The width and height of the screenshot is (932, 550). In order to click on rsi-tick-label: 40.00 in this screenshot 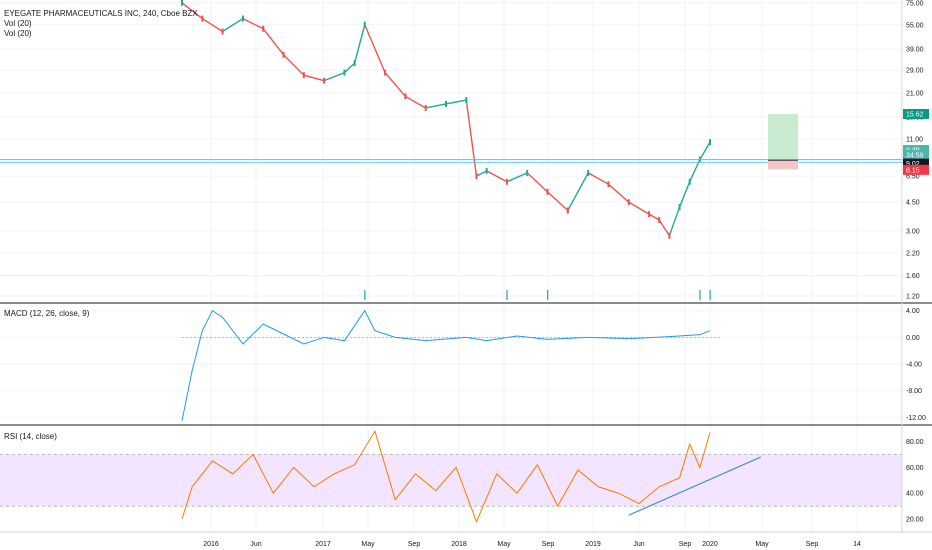, I will do `click(915, 494)`.